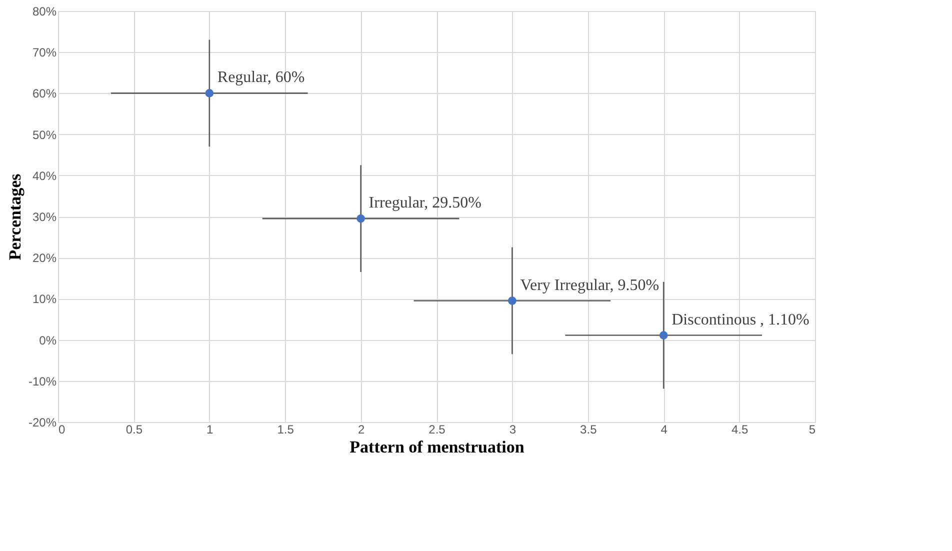 This screenshot has width=952, height=551. What do you see at coordinates (44, 135) in the screenshot?
I see `y-tick-label: 50%` at bounding box center [44, 135].